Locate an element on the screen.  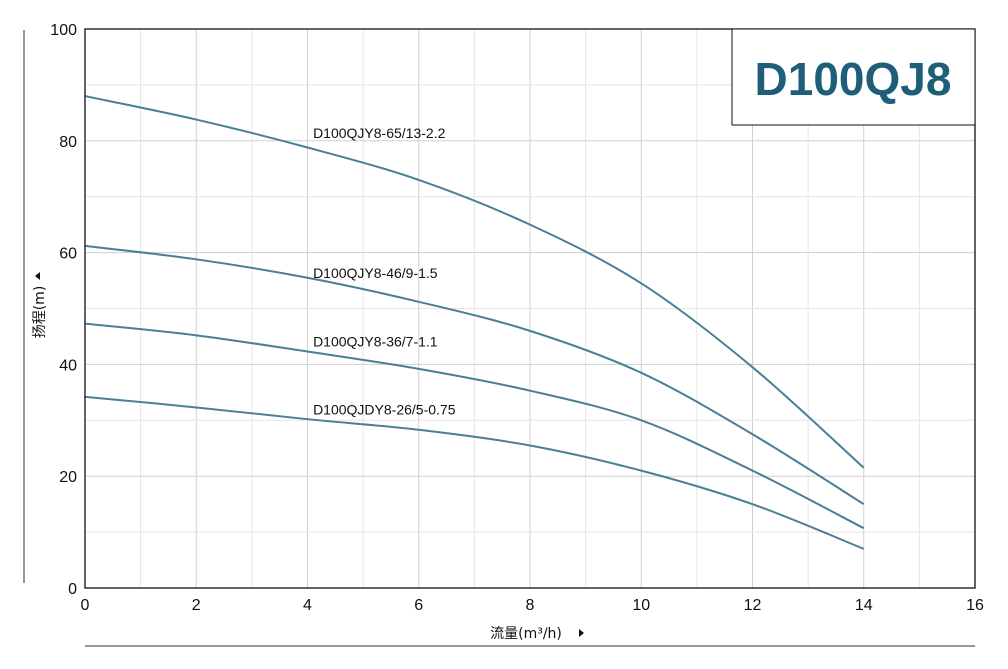
x-tick-label: 0 is located at coordinates (85, 605).